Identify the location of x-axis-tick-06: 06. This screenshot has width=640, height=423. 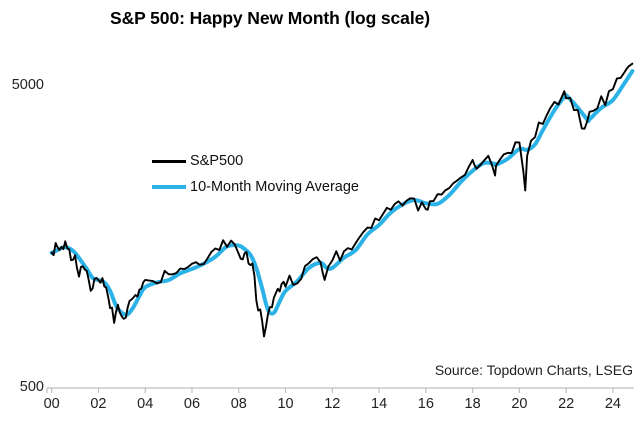
(192, 404).